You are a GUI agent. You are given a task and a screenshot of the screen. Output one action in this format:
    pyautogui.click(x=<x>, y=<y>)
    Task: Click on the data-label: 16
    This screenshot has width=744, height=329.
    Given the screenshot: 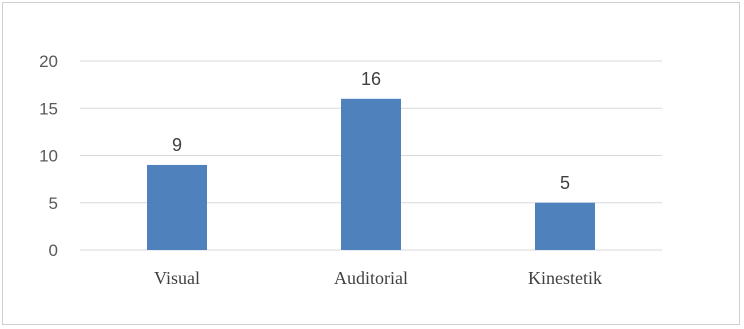 What is the action you would take?
    pyautogui.click(x=371, y=79)
    